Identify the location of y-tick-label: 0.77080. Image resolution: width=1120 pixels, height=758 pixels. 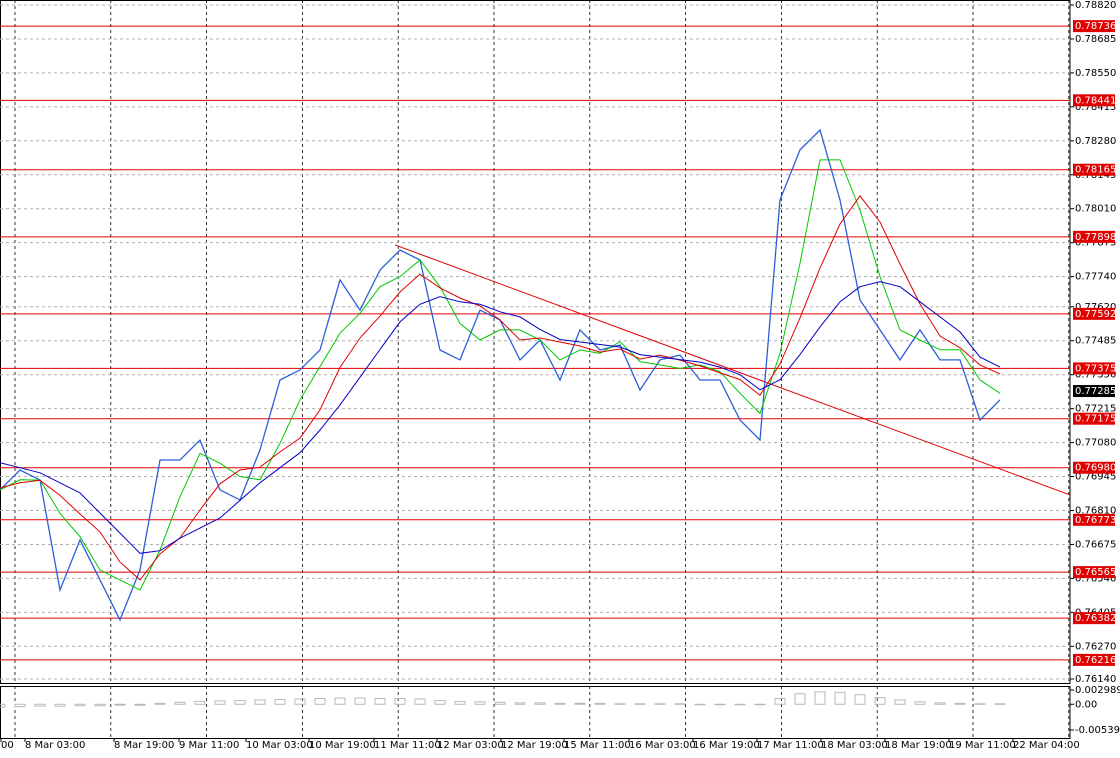
(1095, 443).